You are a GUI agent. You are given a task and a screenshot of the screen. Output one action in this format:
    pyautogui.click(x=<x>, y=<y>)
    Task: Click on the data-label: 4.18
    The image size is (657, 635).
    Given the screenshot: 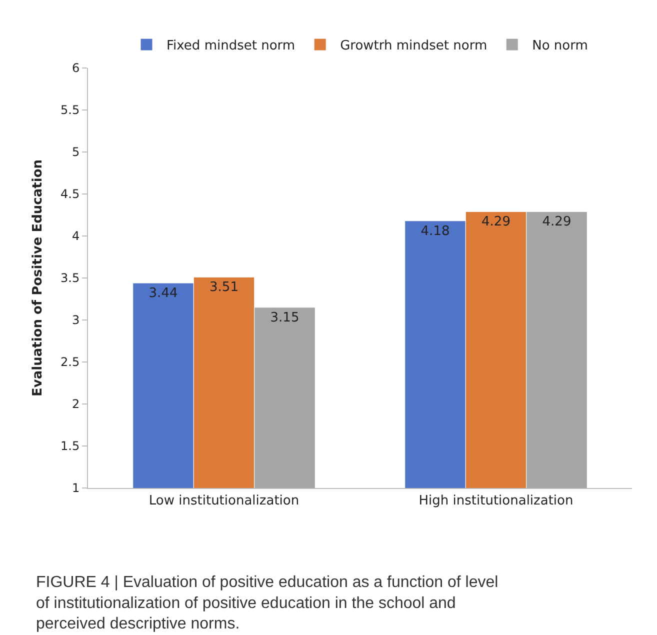 What is the action you would take?
    pyautogui.click(x=435, y=231)
    